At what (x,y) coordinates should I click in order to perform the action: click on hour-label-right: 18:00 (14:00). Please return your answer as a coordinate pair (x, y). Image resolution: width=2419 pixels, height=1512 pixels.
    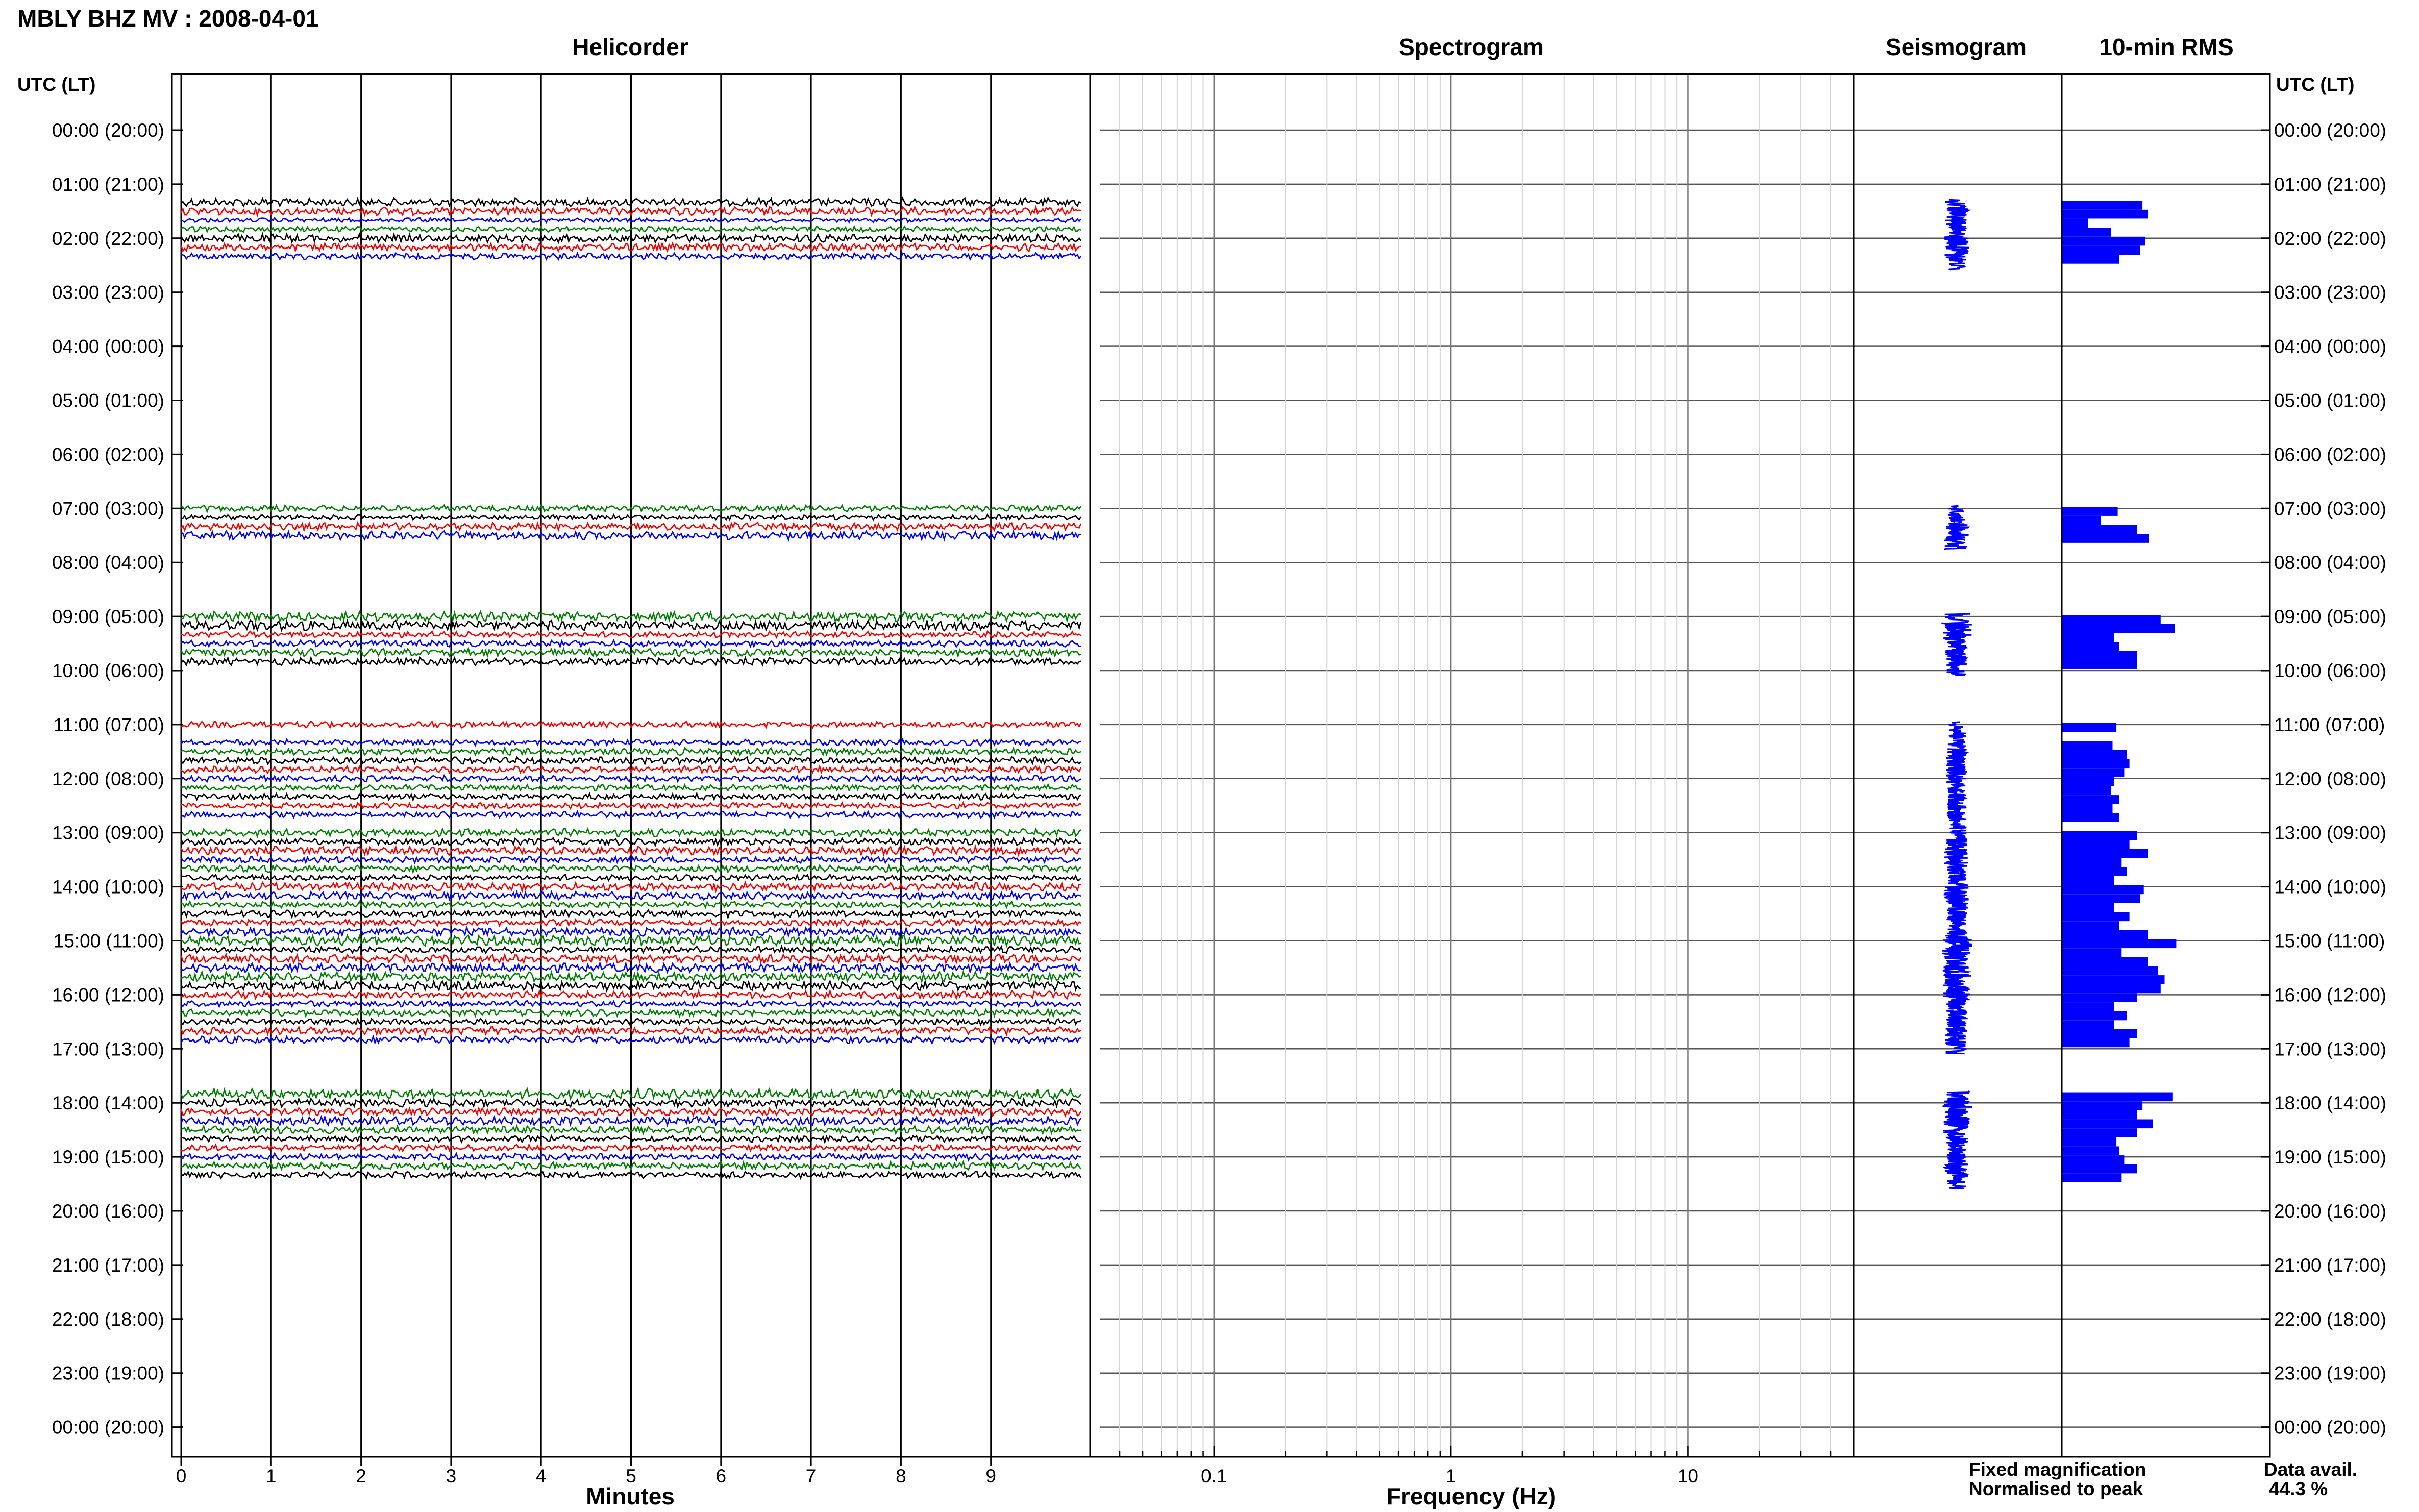
    Looking at the image, I should click on (2330, 1103).